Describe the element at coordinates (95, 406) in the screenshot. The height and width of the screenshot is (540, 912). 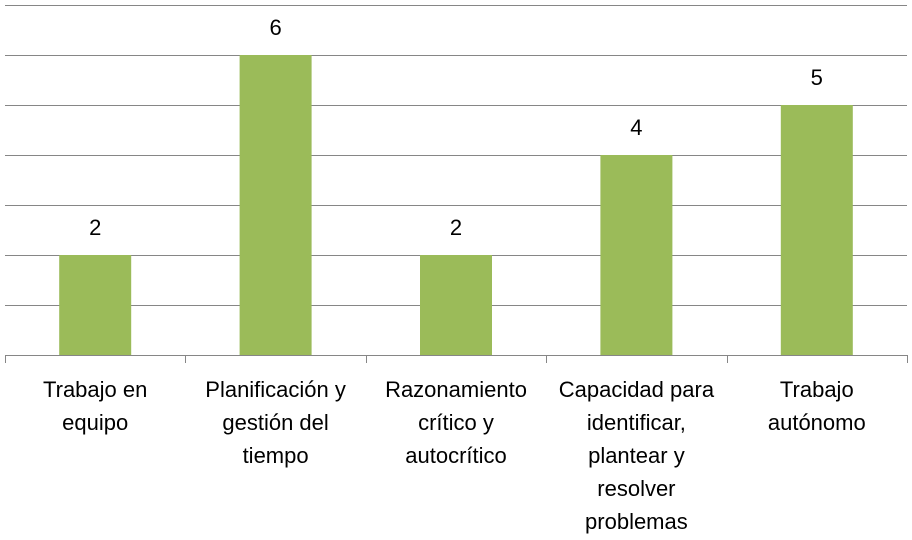
I see `category-label: Trabajo en equipo` at that location.